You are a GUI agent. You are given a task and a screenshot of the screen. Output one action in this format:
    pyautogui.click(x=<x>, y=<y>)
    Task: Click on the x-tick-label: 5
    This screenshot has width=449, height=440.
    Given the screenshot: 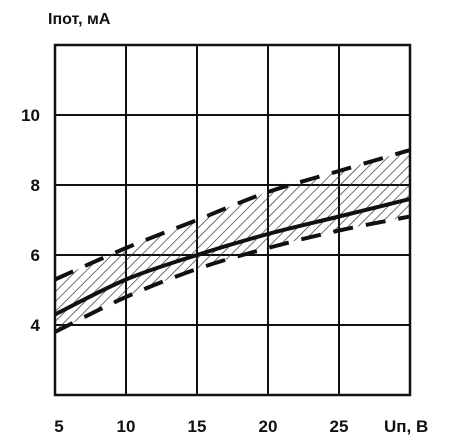 What is the action you would take?
    pyautogui.click(x=58, y=426)
    